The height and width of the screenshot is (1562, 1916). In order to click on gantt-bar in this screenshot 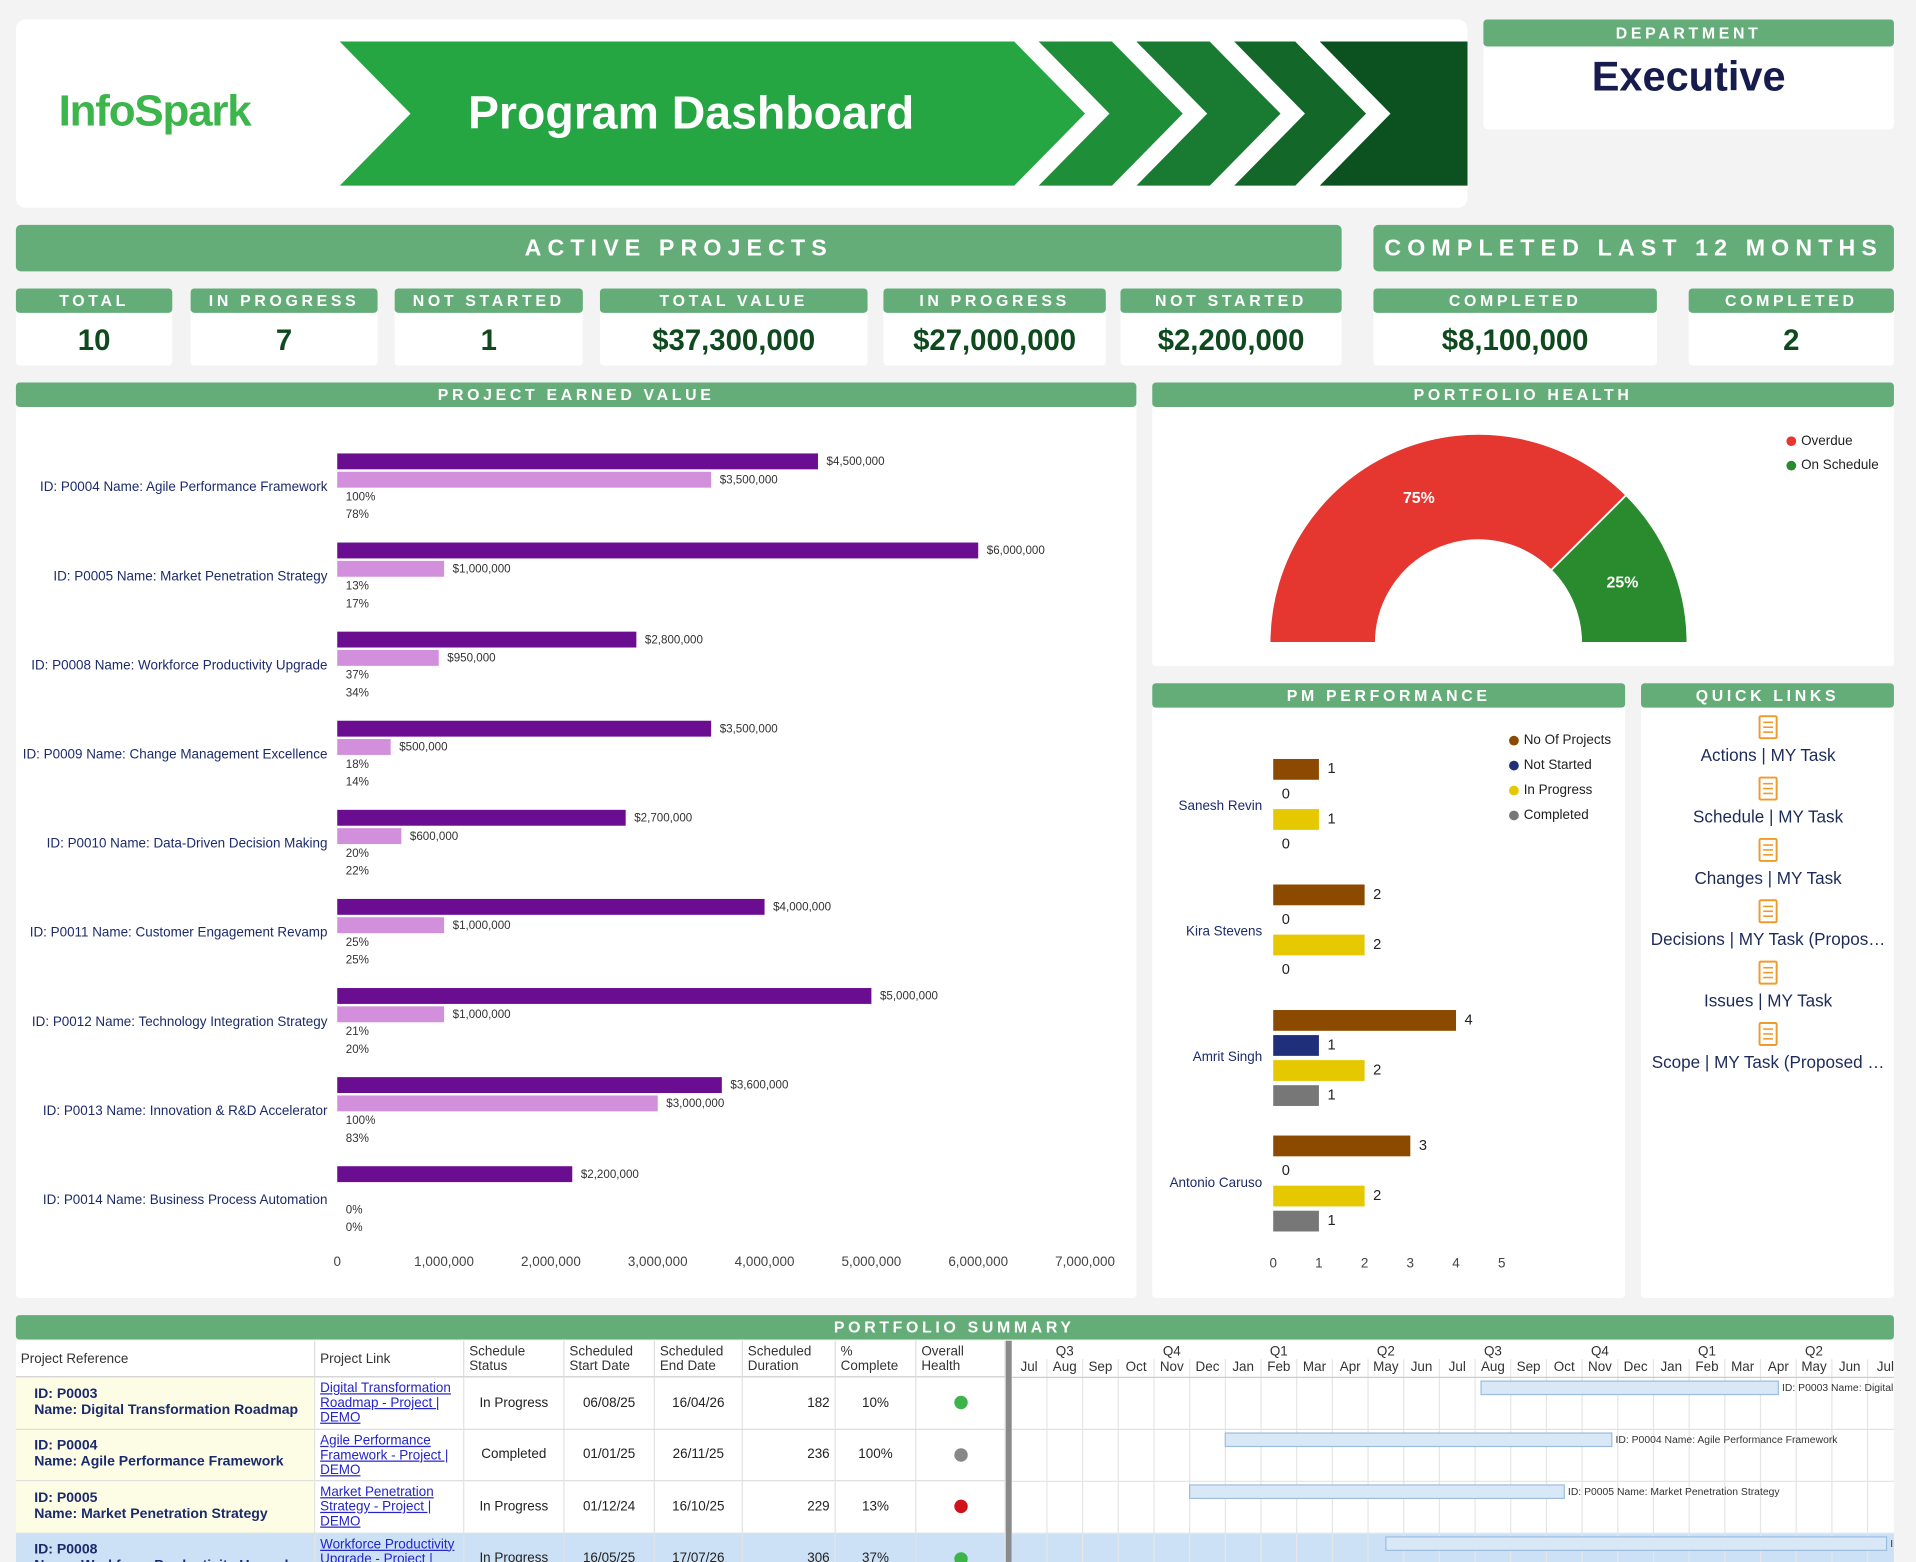, I will do `click(1377, 1492)`.